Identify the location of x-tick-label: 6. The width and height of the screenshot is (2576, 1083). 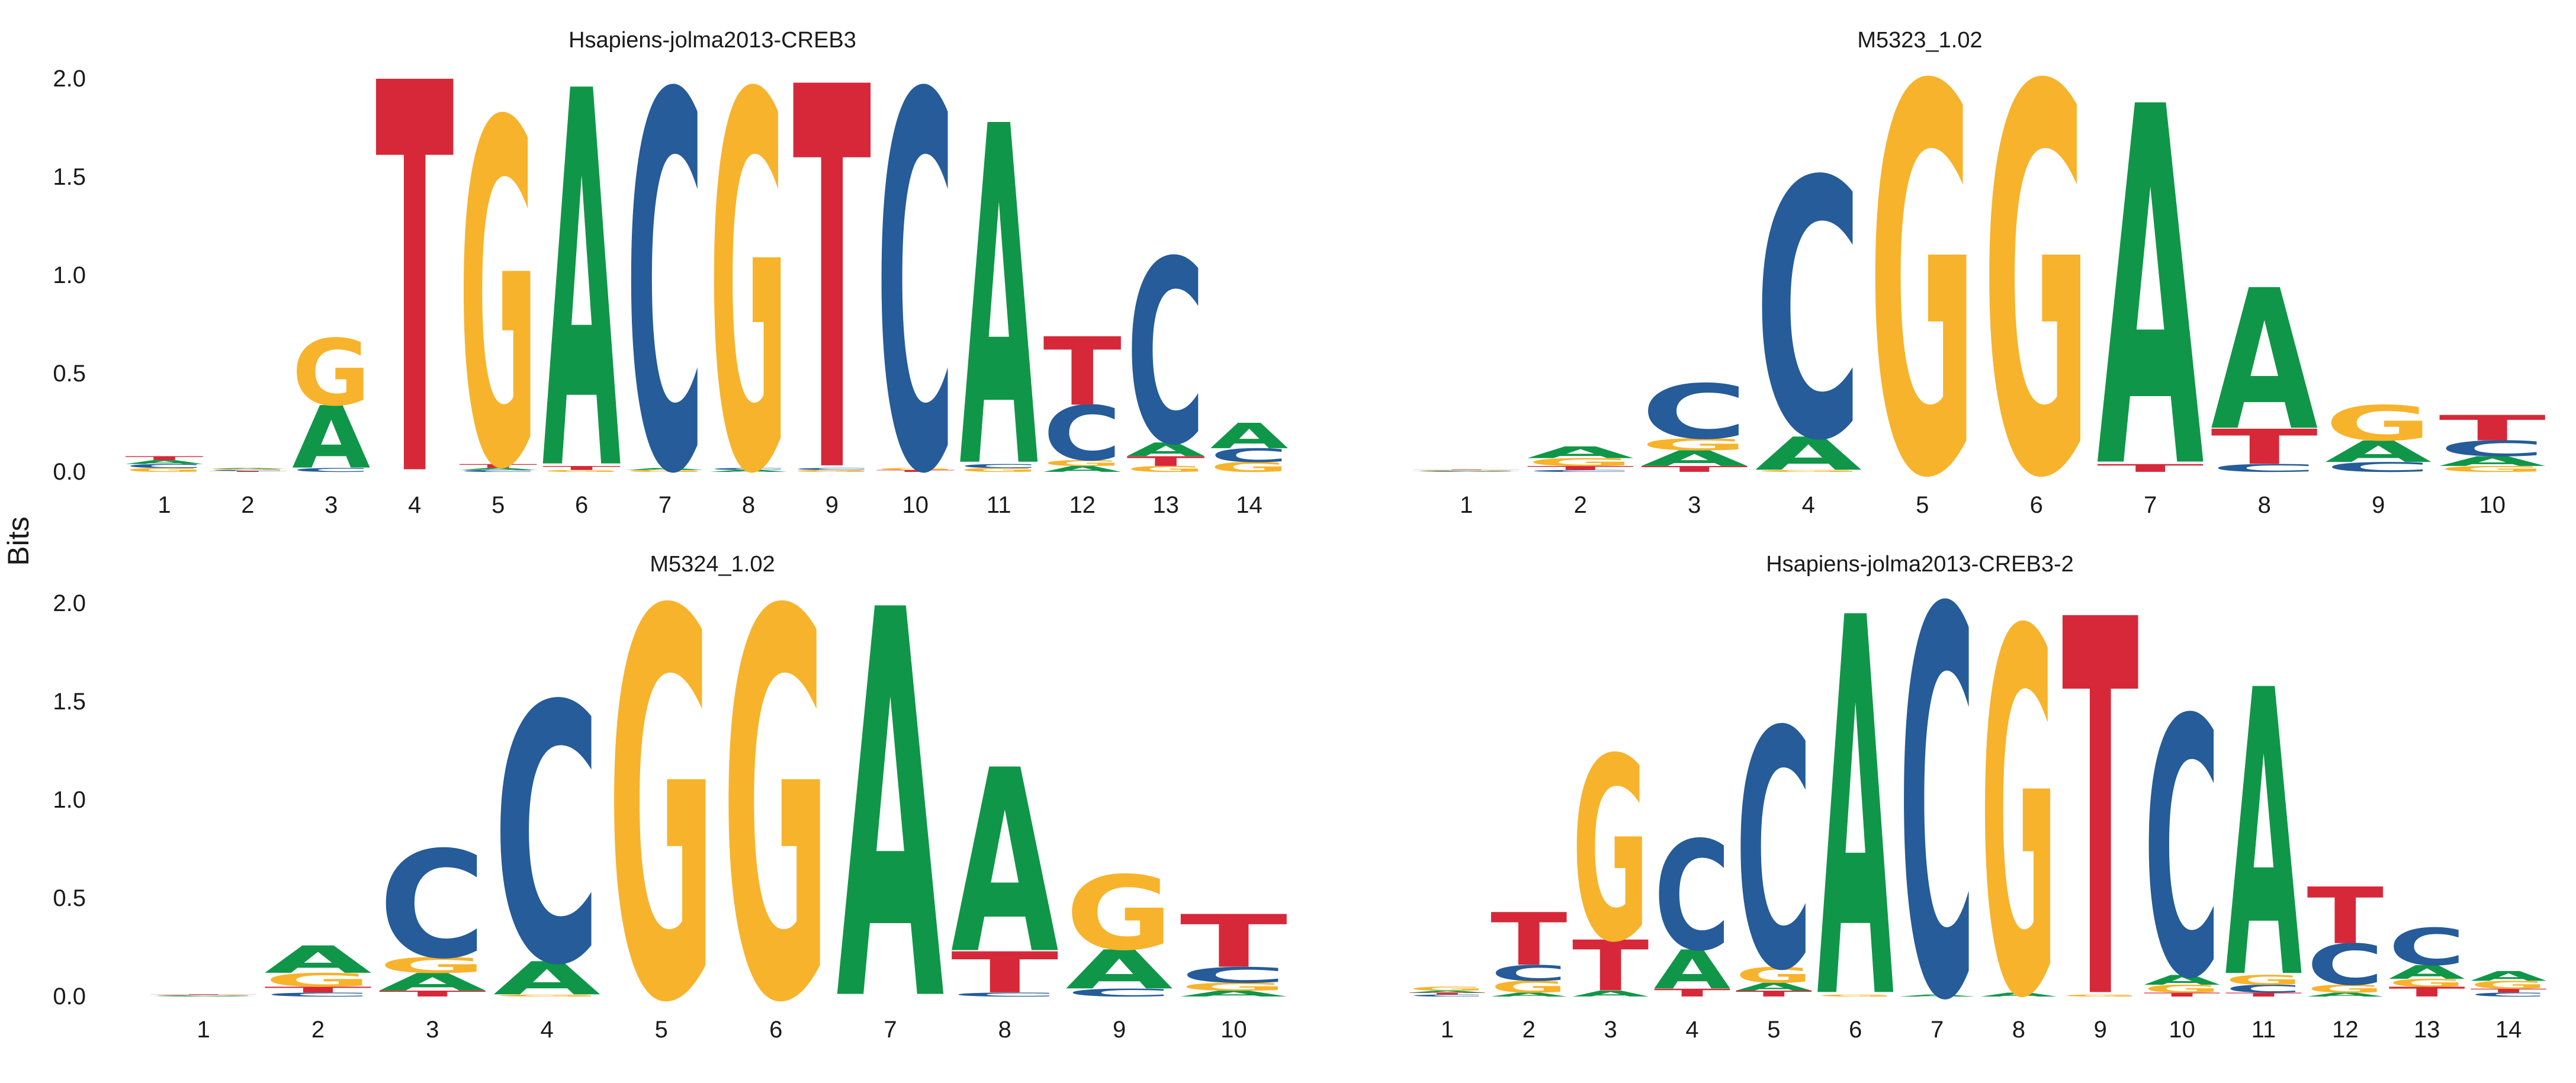
(2037, 505).